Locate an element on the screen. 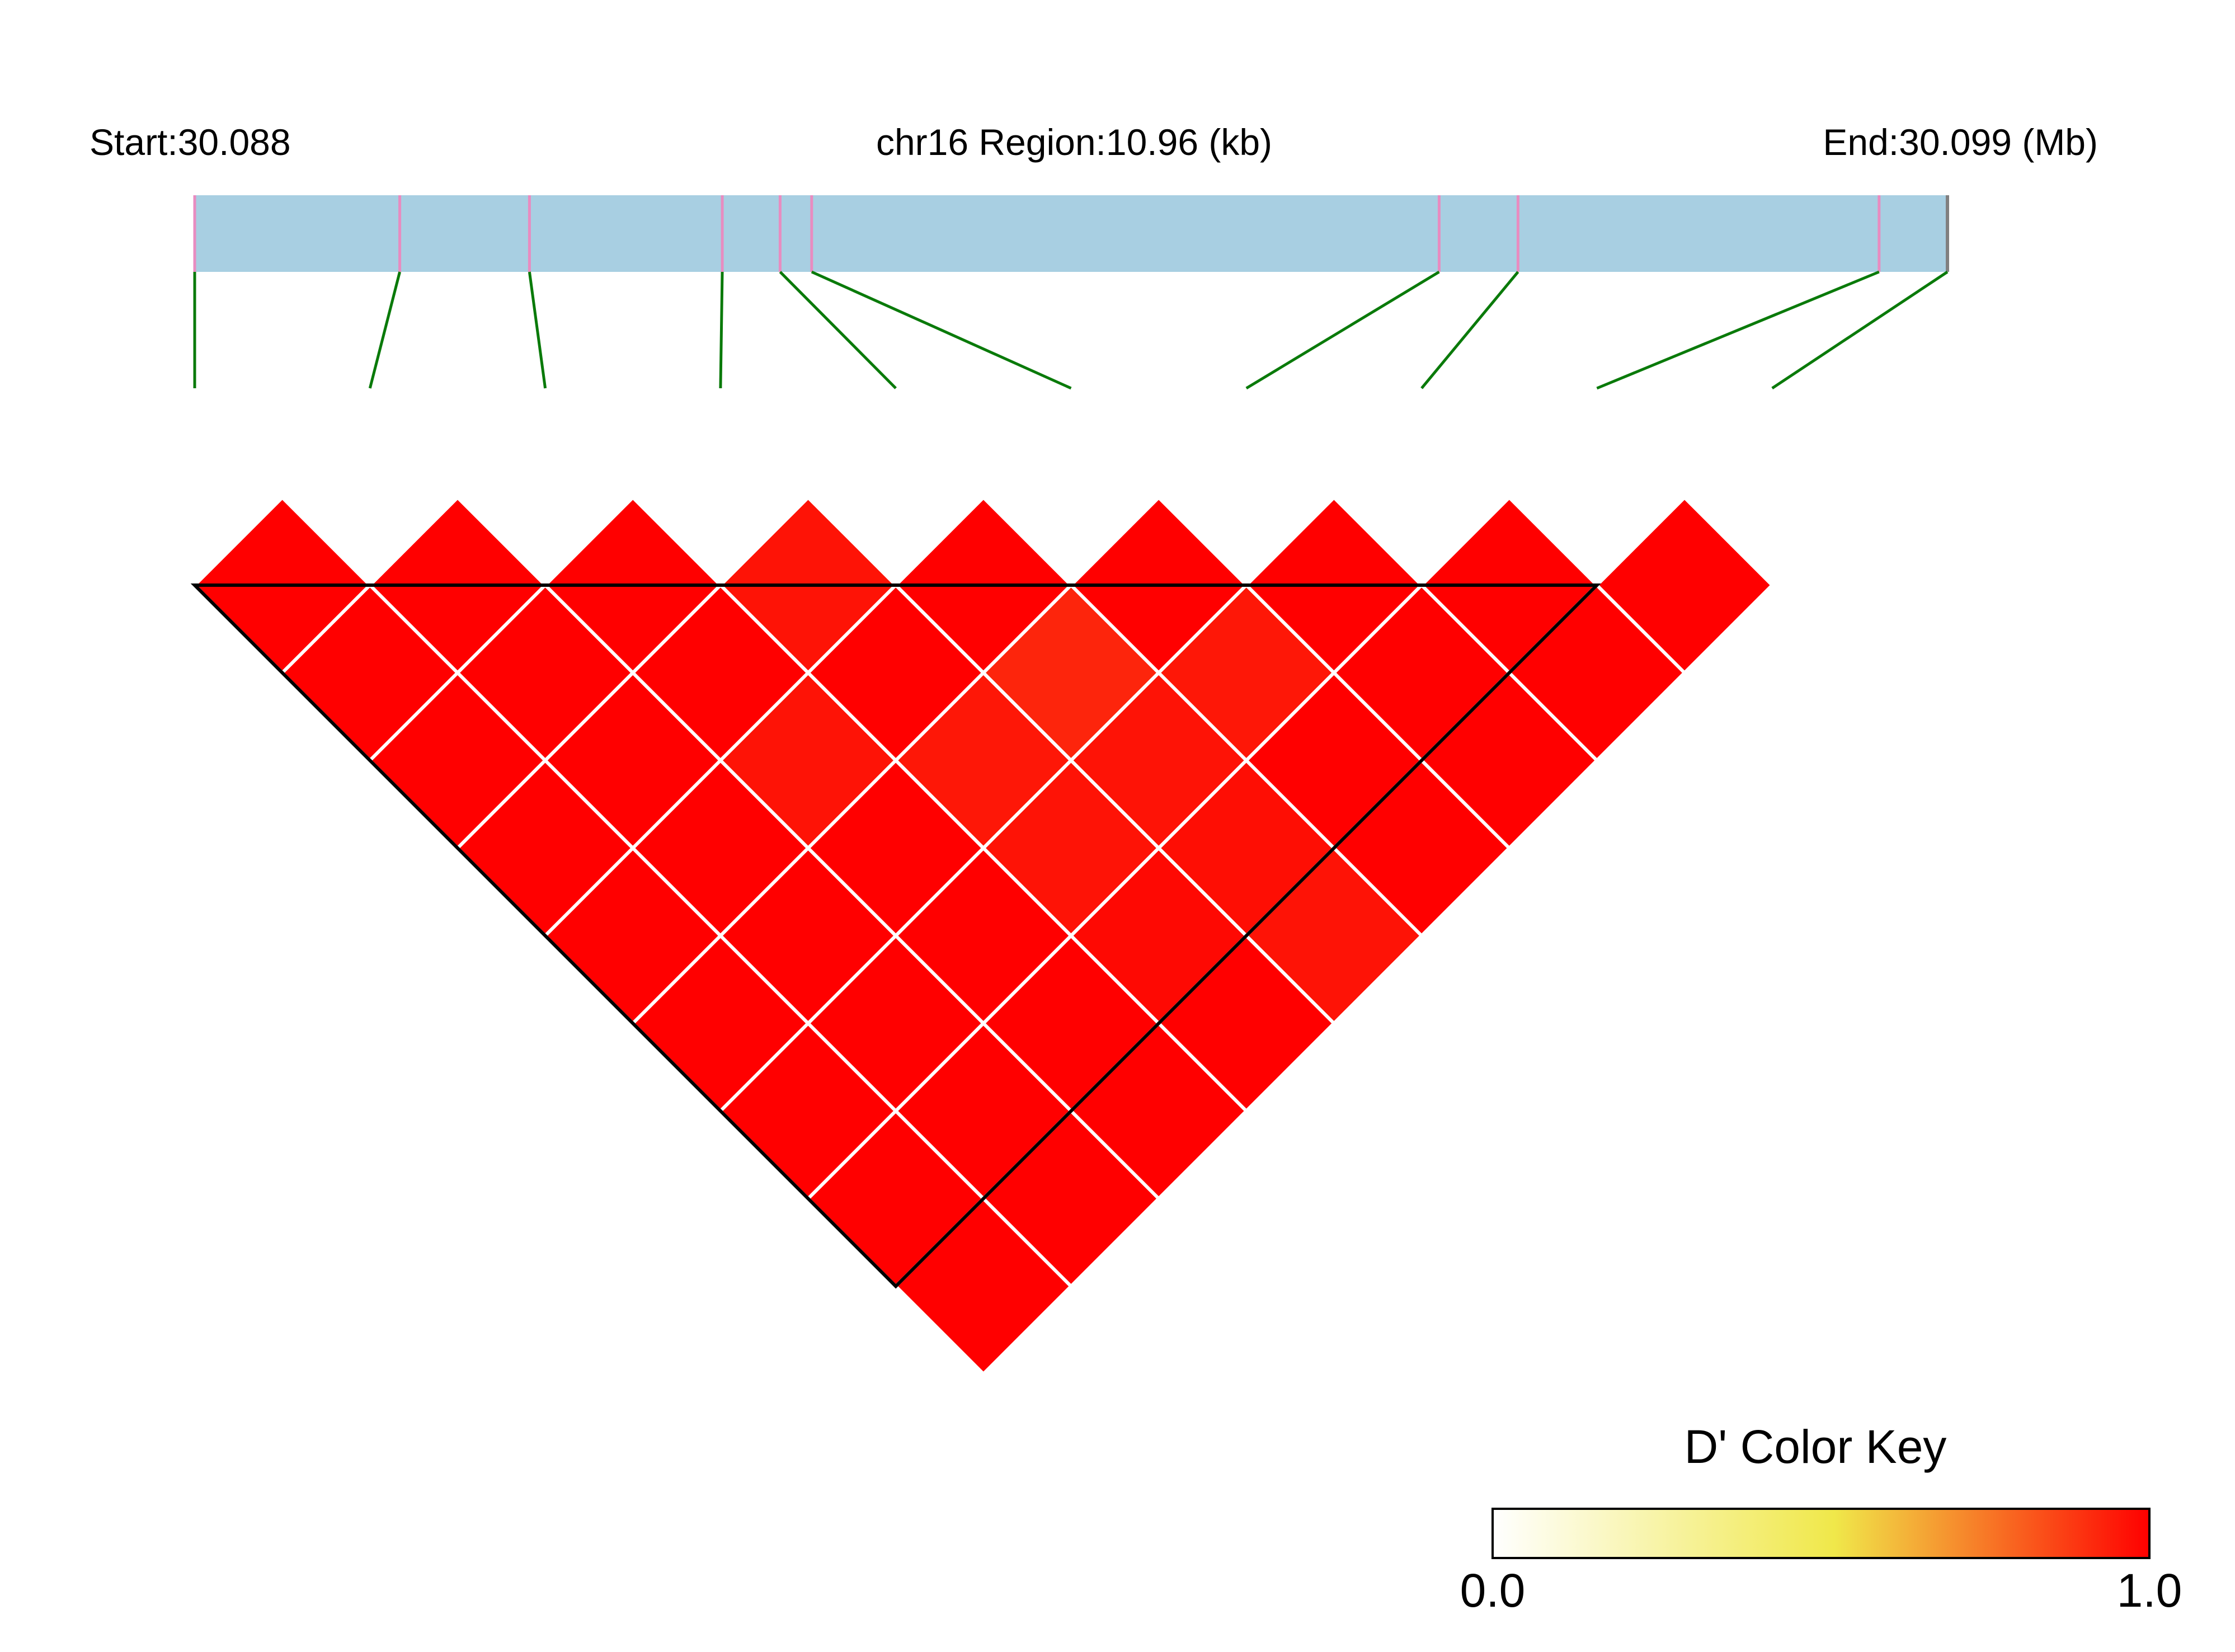  color-key-max-label: 1.0 is located at coordinates (2149, 1591).